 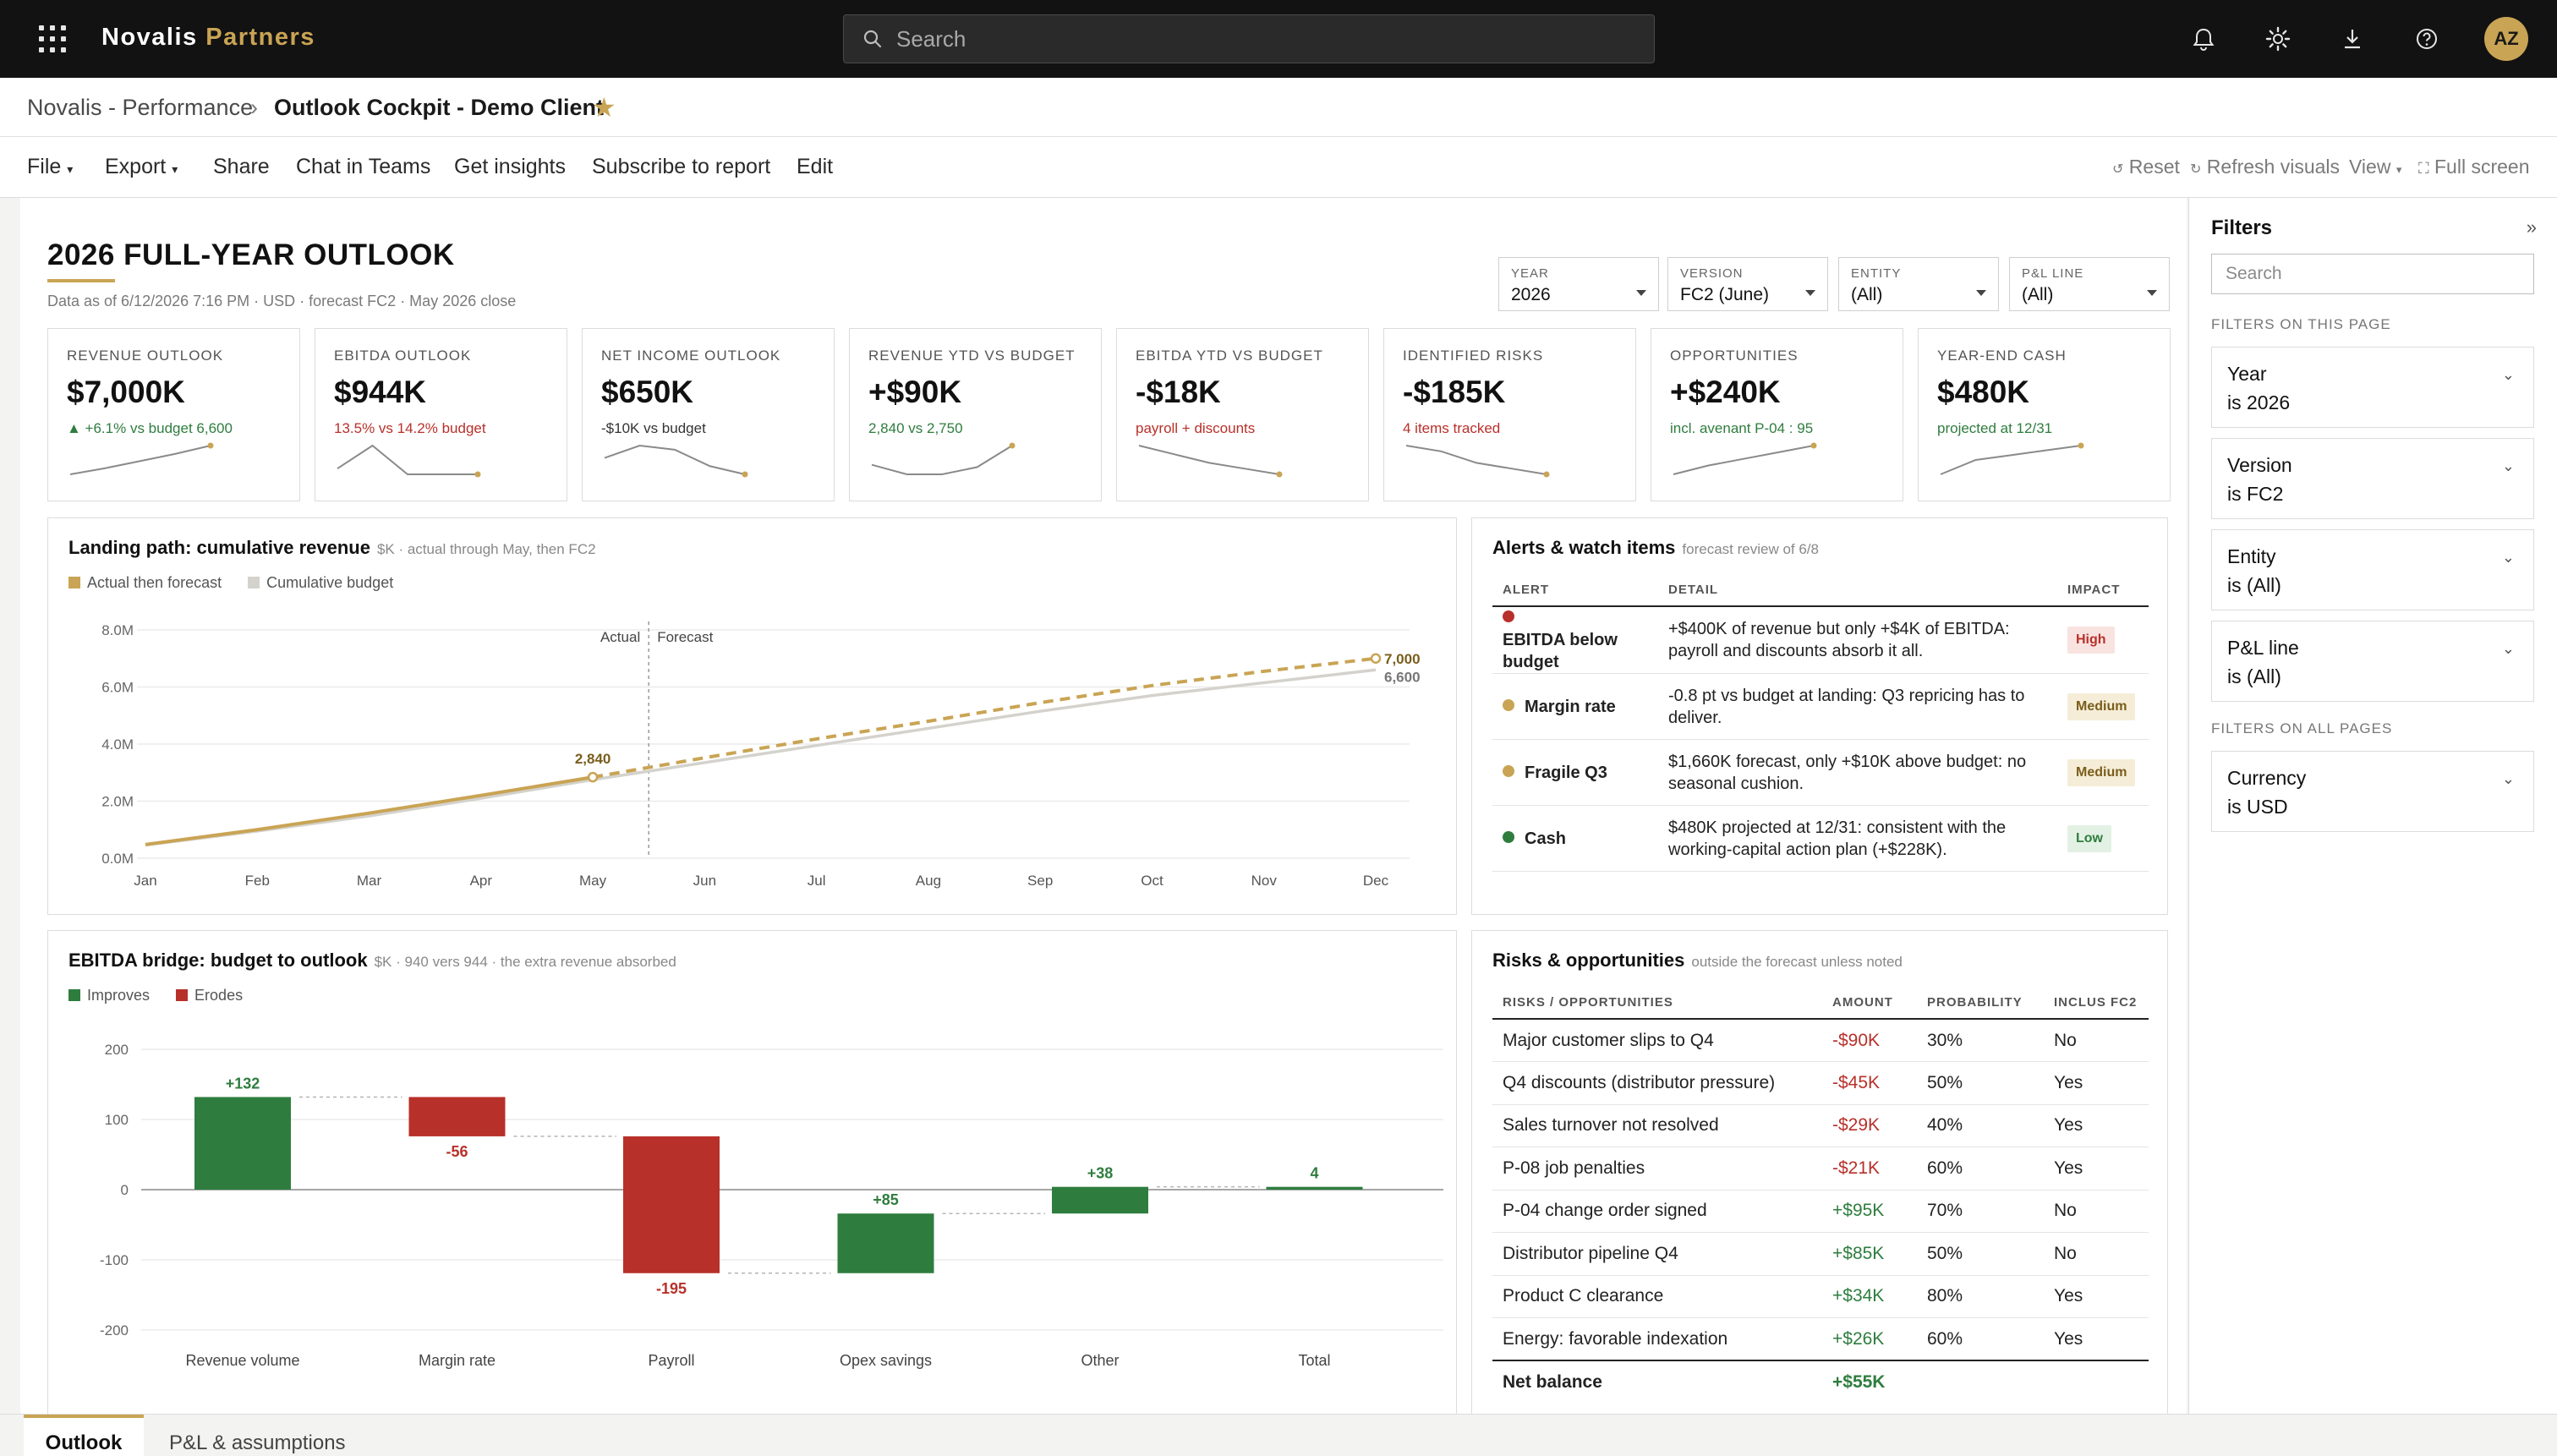 I want to click on edit-button: Edit, so click(x=815, y=166).